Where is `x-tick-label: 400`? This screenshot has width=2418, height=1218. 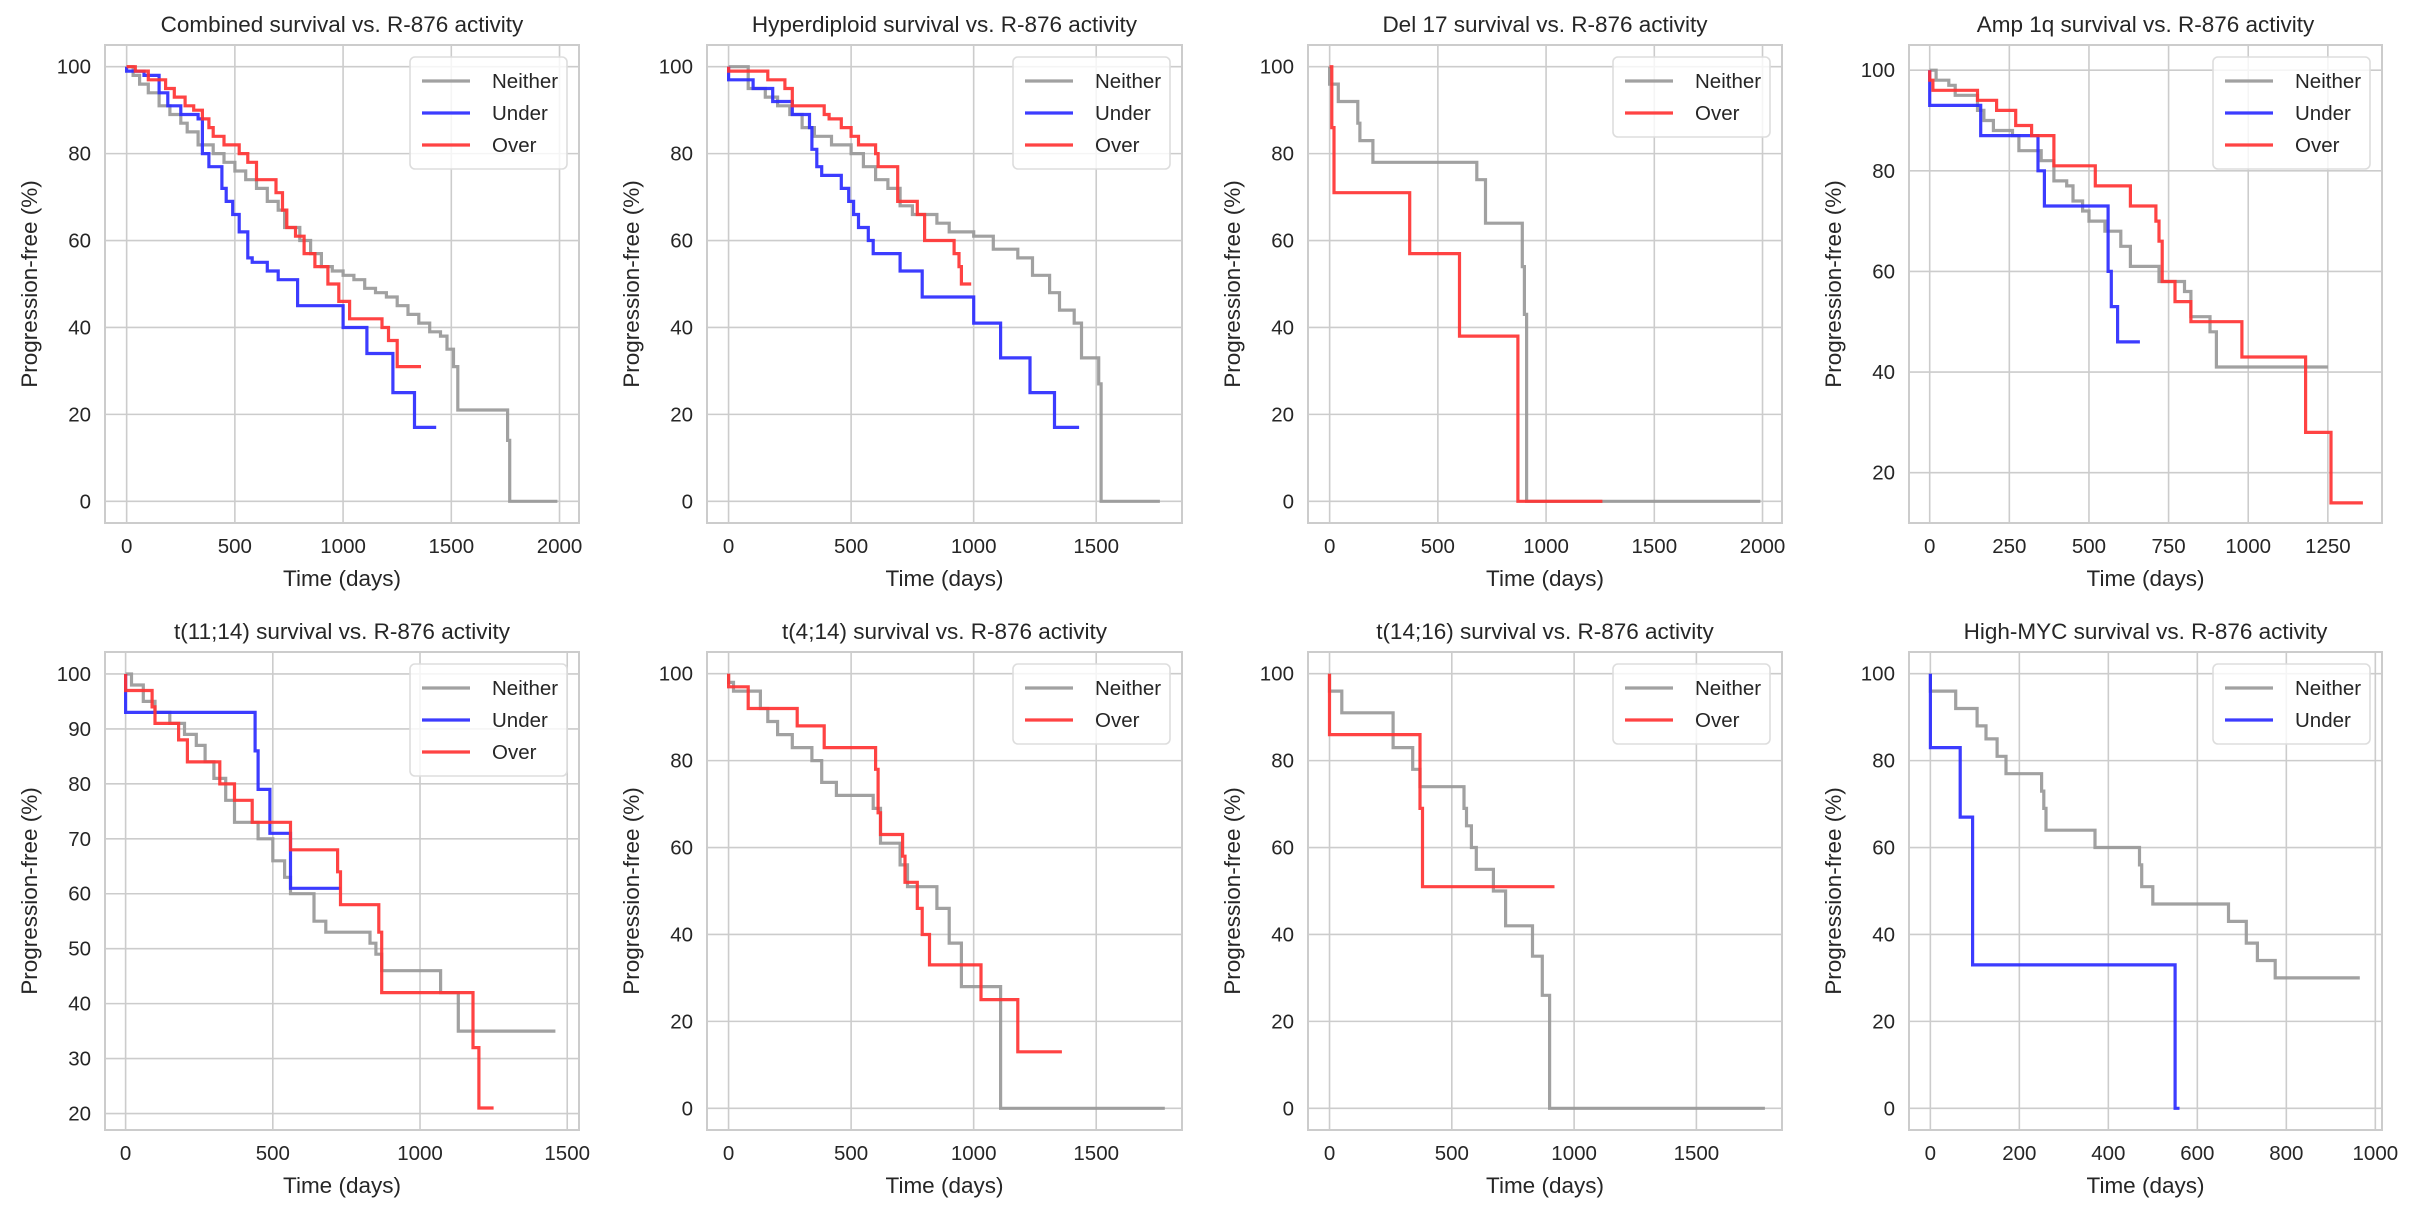
x-tick-label: 400 is located at coordinates (2108, 1153).